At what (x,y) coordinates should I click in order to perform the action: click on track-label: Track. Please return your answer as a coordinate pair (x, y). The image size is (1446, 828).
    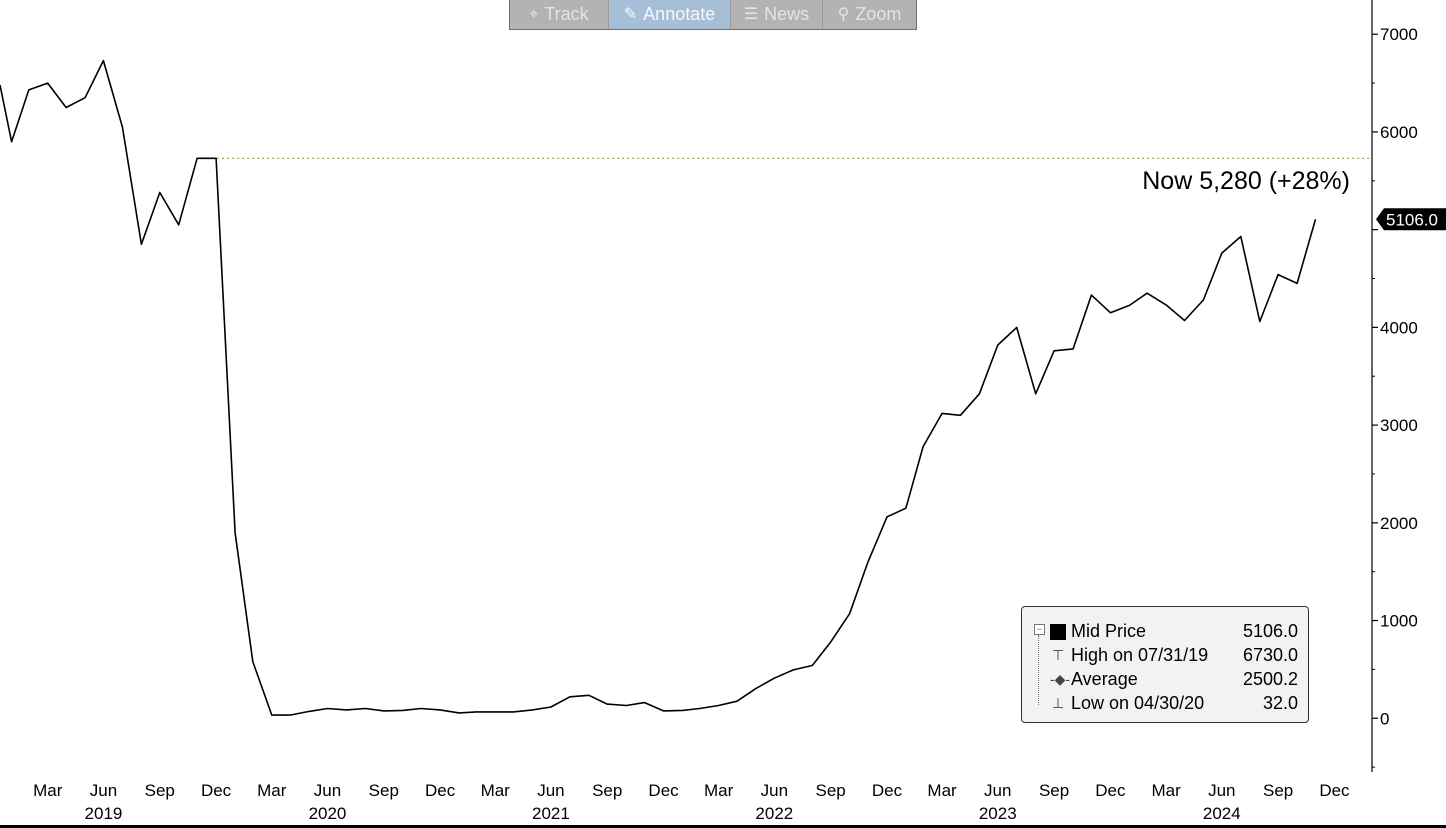
    Looking at the image, I should click on (566, 14).